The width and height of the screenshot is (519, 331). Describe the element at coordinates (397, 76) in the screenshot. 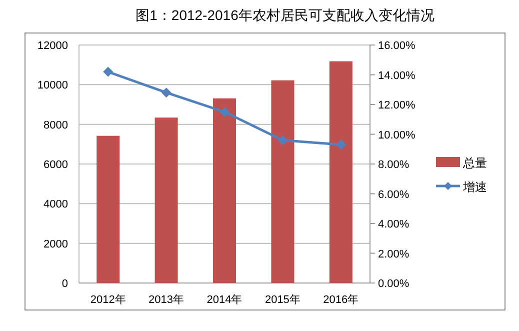

I see `y2-tick-label: 14.00%` at that location.